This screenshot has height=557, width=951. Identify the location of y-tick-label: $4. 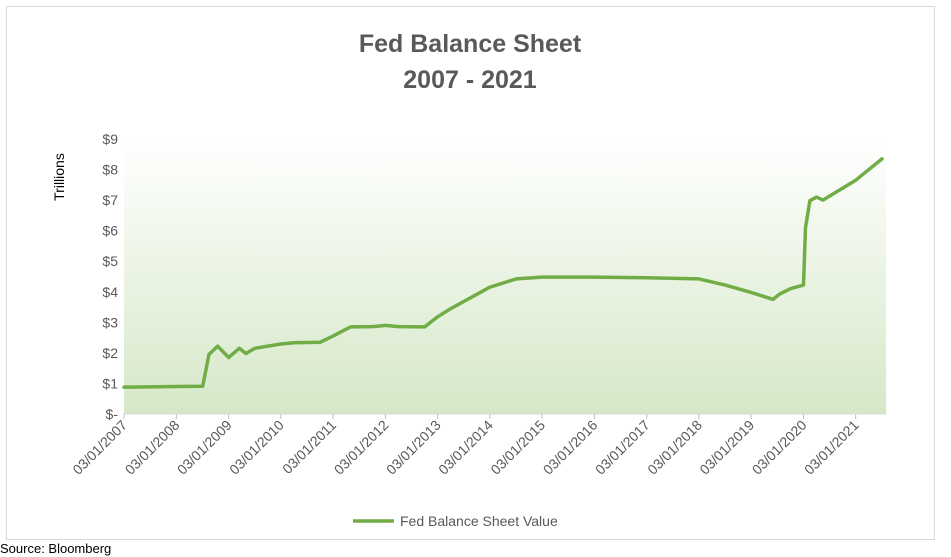
(110, 292).